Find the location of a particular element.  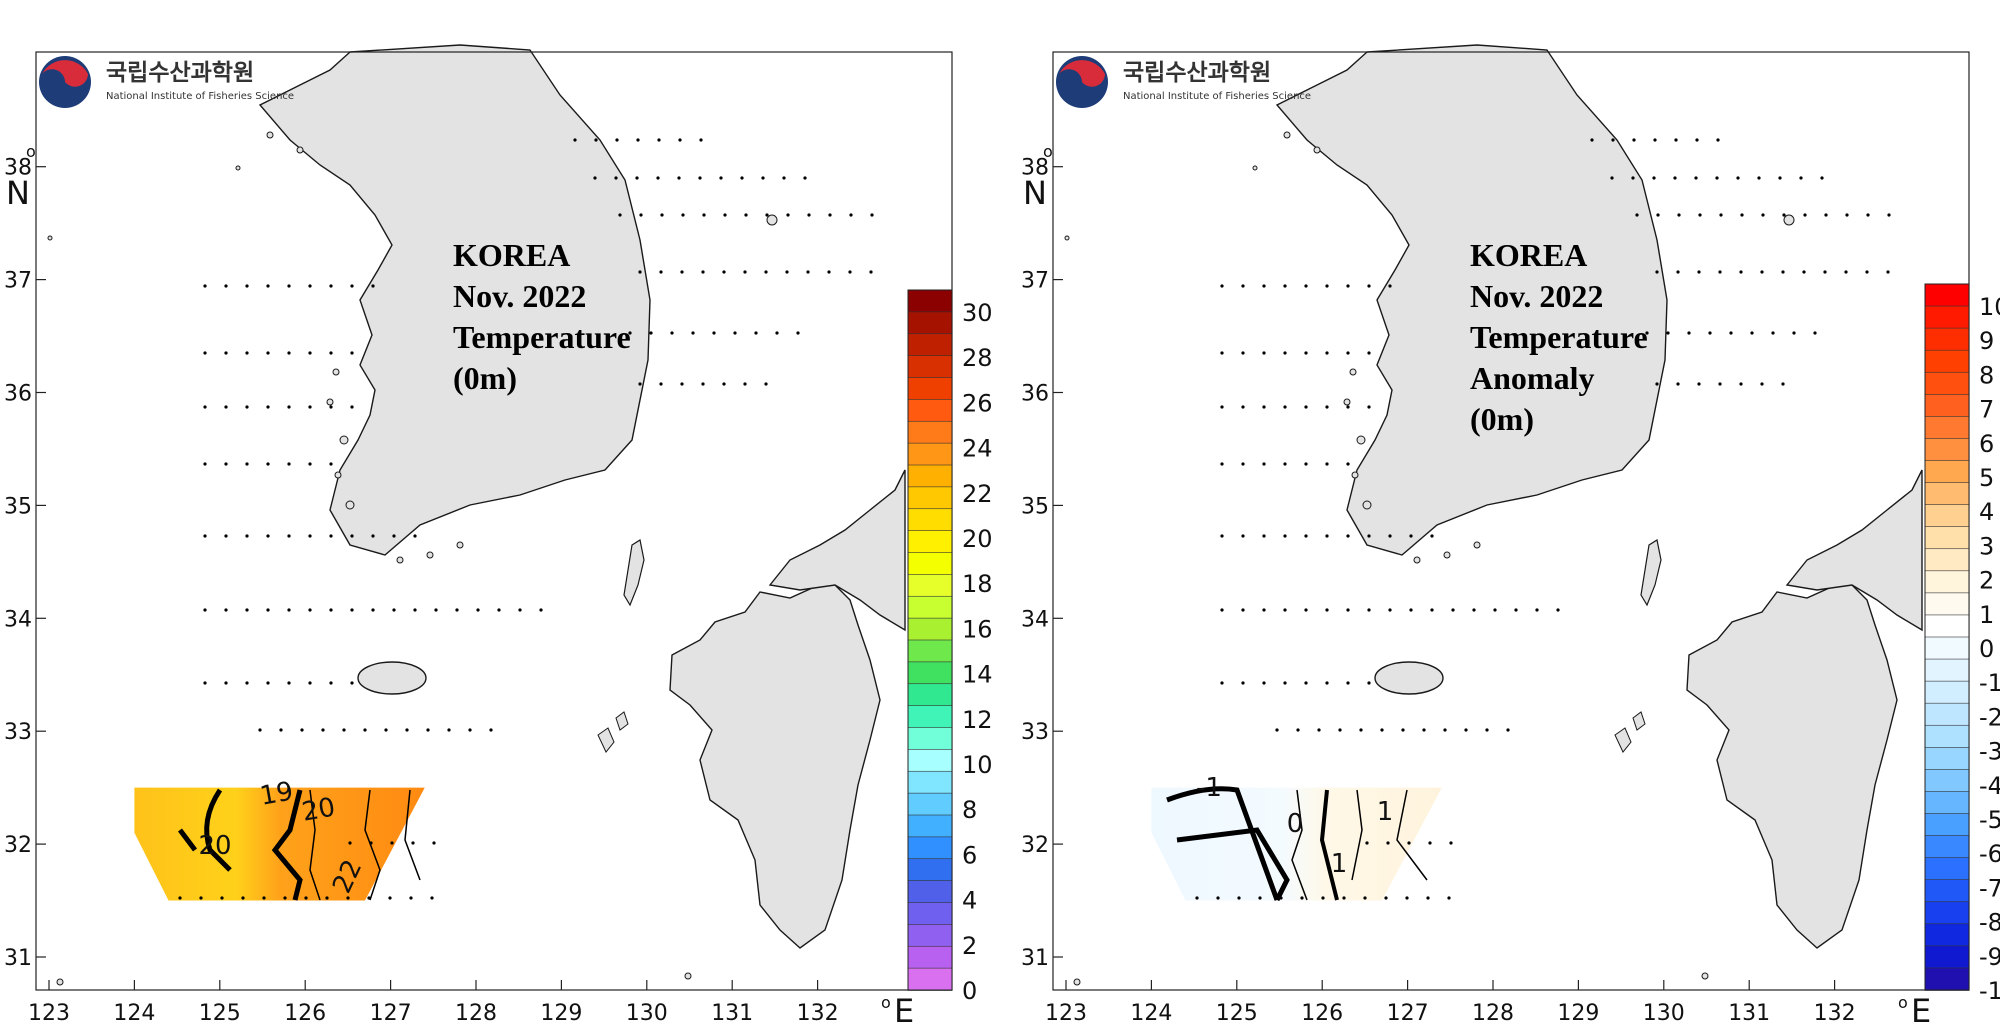

contour-label: 19 is located at coordinates (277, 793).